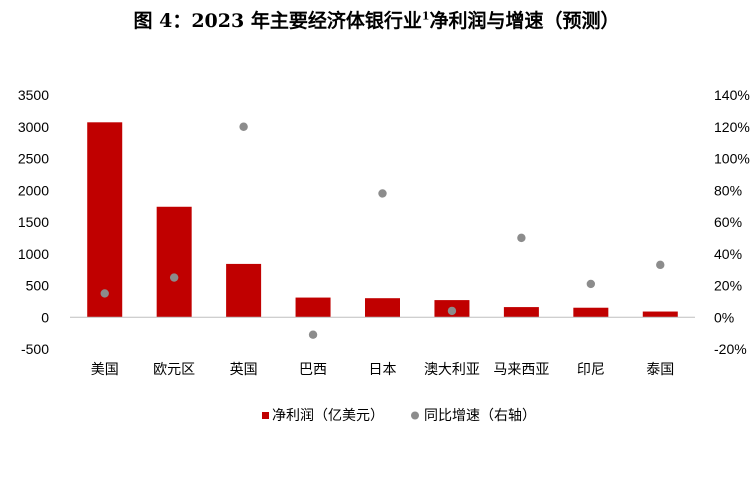 This screenshot has width=753, height=479. Describe the element at coordinates (33, 222) in the screenshot. I see `left-axis-tick-label: 1500` at that location.